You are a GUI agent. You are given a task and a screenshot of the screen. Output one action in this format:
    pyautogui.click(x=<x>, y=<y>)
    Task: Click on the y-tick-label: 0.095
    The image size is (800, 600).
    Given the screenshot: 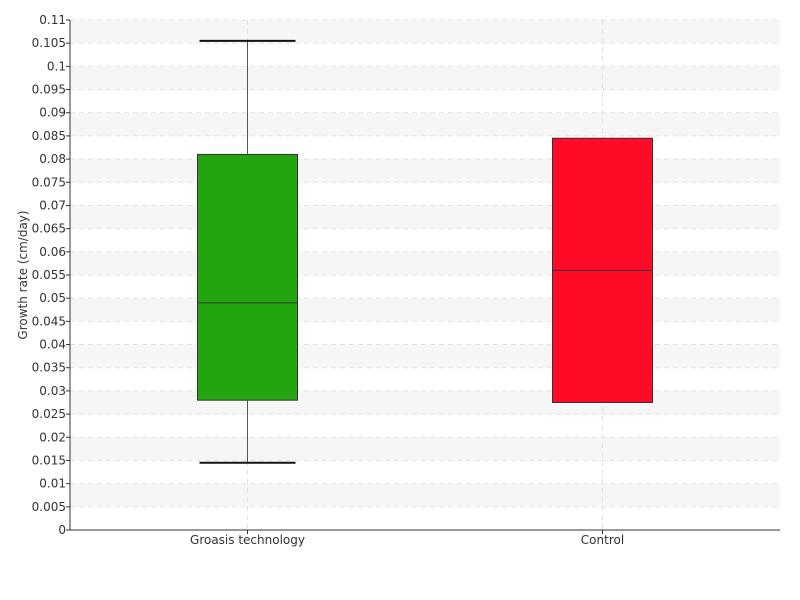 What is the action you would take?
    pyautogui.click(x=49, y=90)
    